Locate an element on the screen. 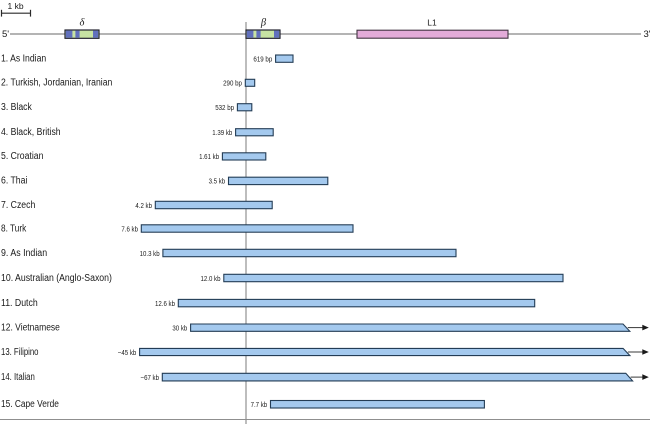  svg-text: 12.6 kb is located at coordinates (165, 303).